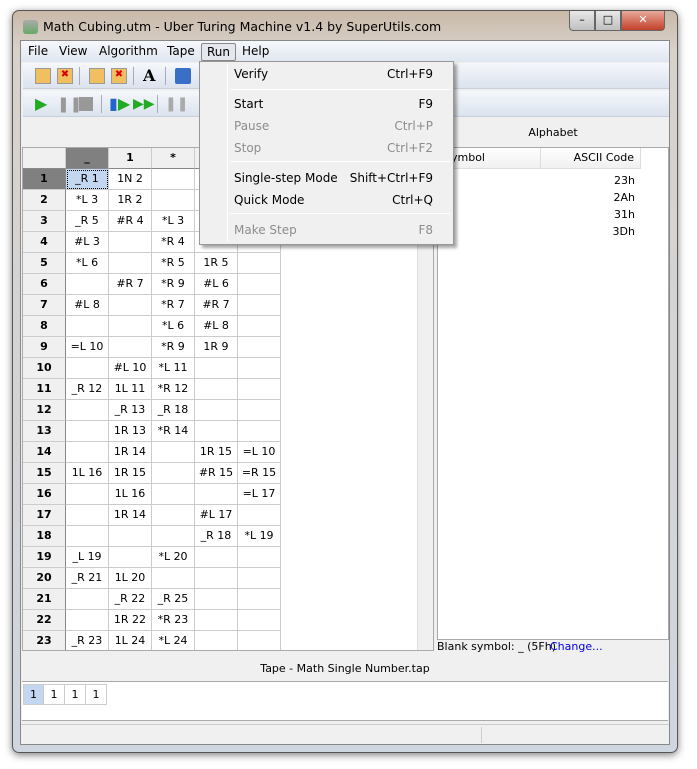 The height and width of the screenshot is (769, 697). Describe the element at coordinates (327, 74) in the screenshot. I see `menu-item-verify: Verify Ctrl+F9` at that location.